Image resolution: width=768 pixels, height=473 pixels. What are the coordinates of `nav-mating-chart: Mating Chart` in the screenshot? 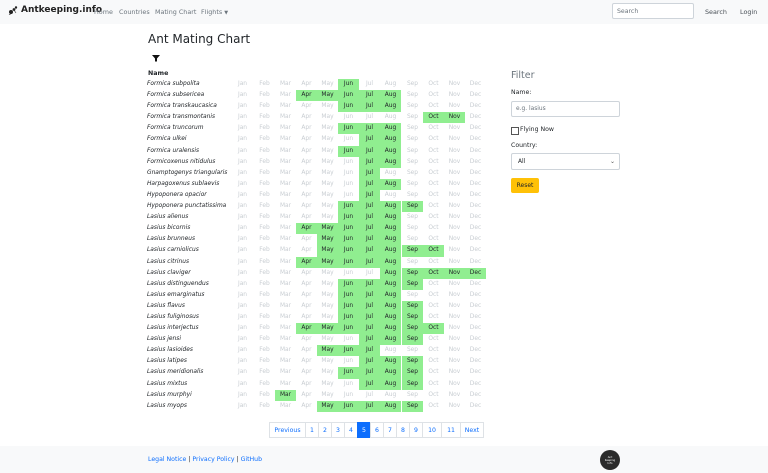 It's located at (176, 12).